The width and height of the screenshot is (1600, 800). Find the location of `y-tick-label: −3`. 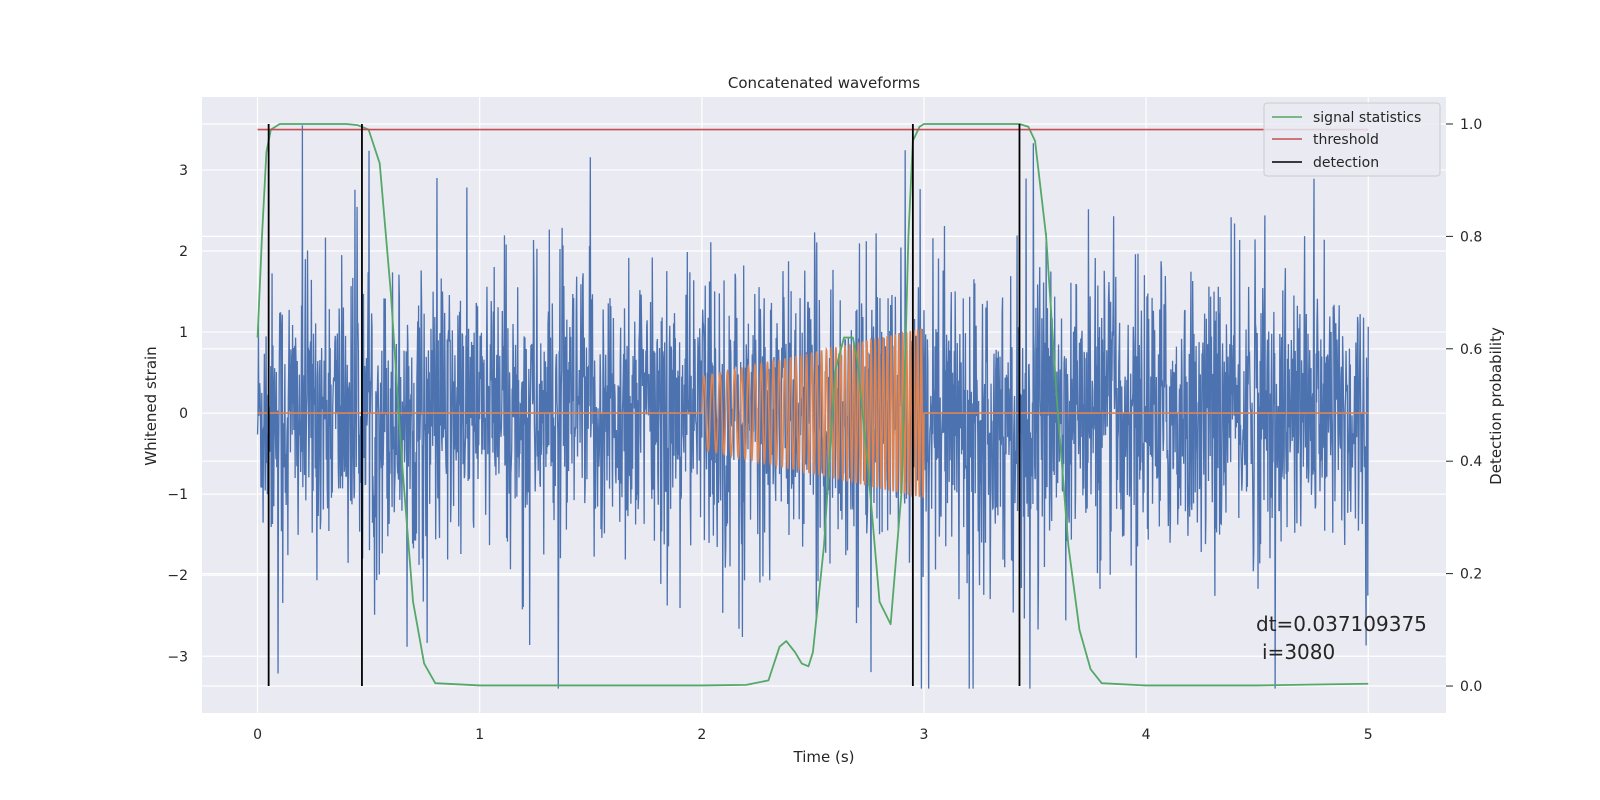

y-tick-label: −3 is located at coordinates (177, 657).